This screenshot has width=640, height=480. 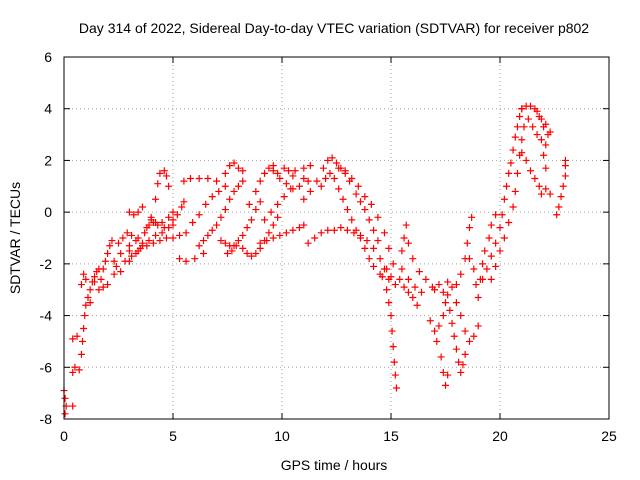 I want to click on x-tick-label: 15, so click(x=391, y=436).